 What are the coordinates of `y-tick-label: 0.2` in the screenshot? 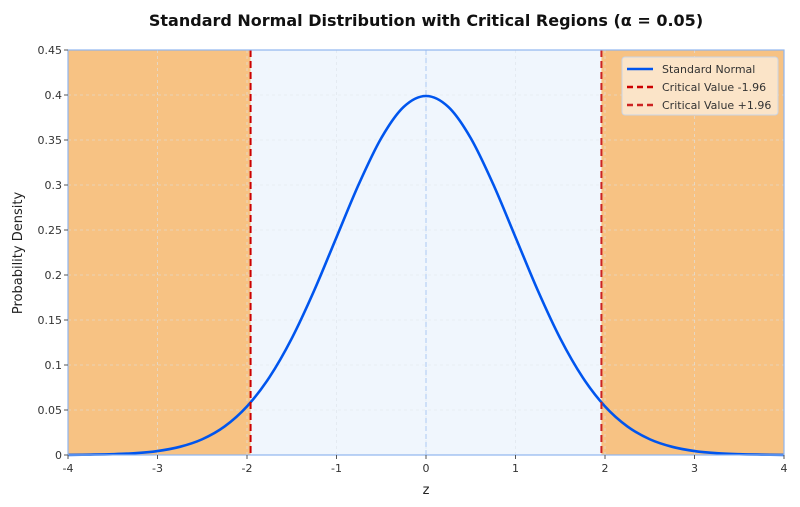 It's located at (54, 275).